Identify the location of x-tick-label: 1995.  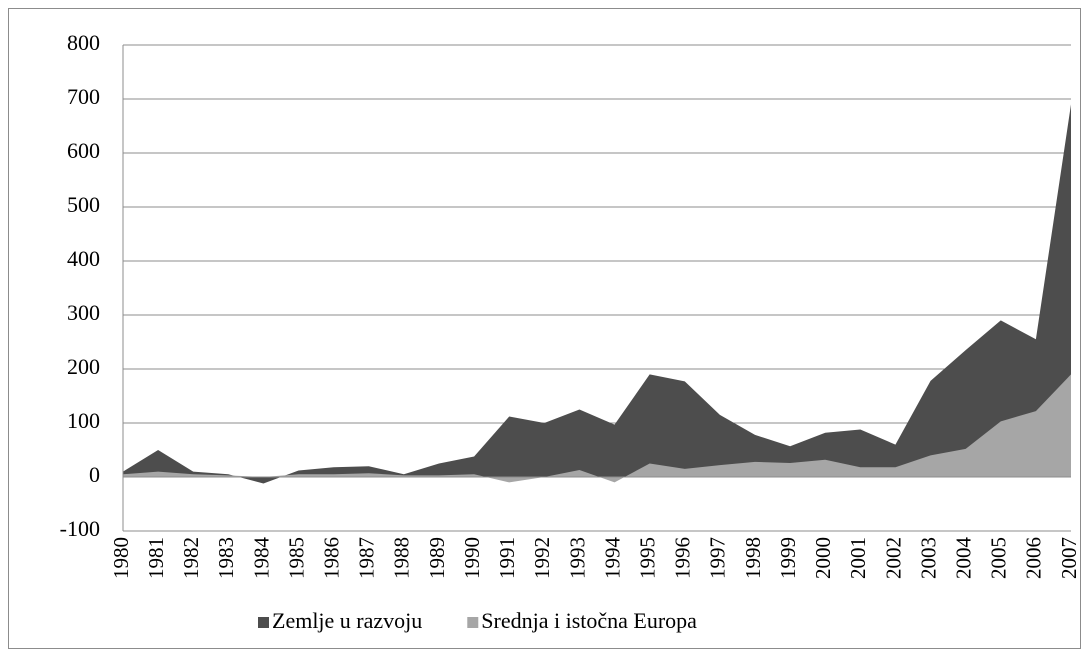
(647, 558).